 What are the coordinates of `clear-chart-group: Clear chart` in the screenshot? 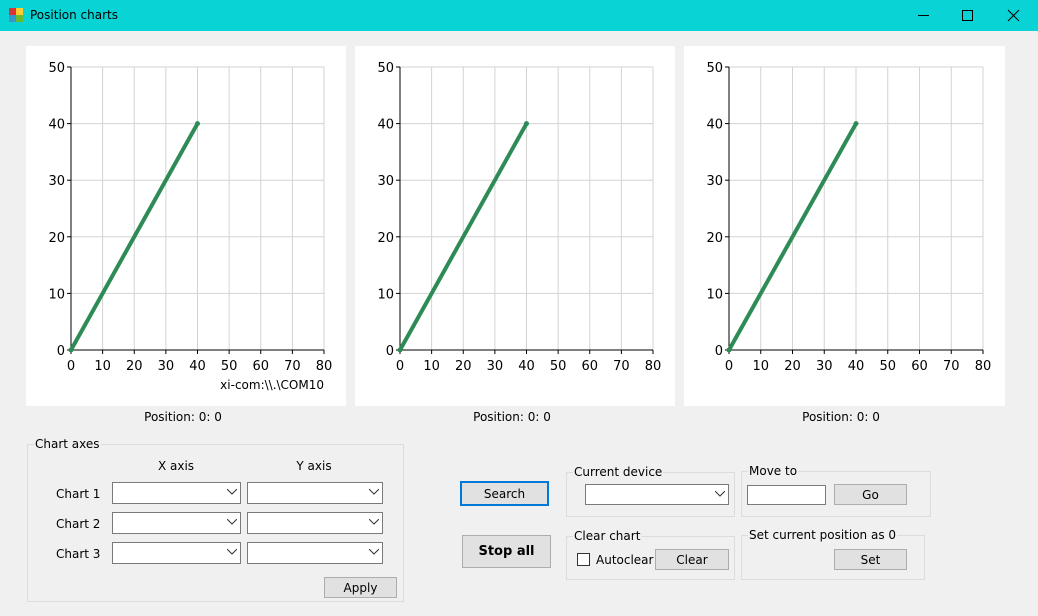 It's located at (650, 554).